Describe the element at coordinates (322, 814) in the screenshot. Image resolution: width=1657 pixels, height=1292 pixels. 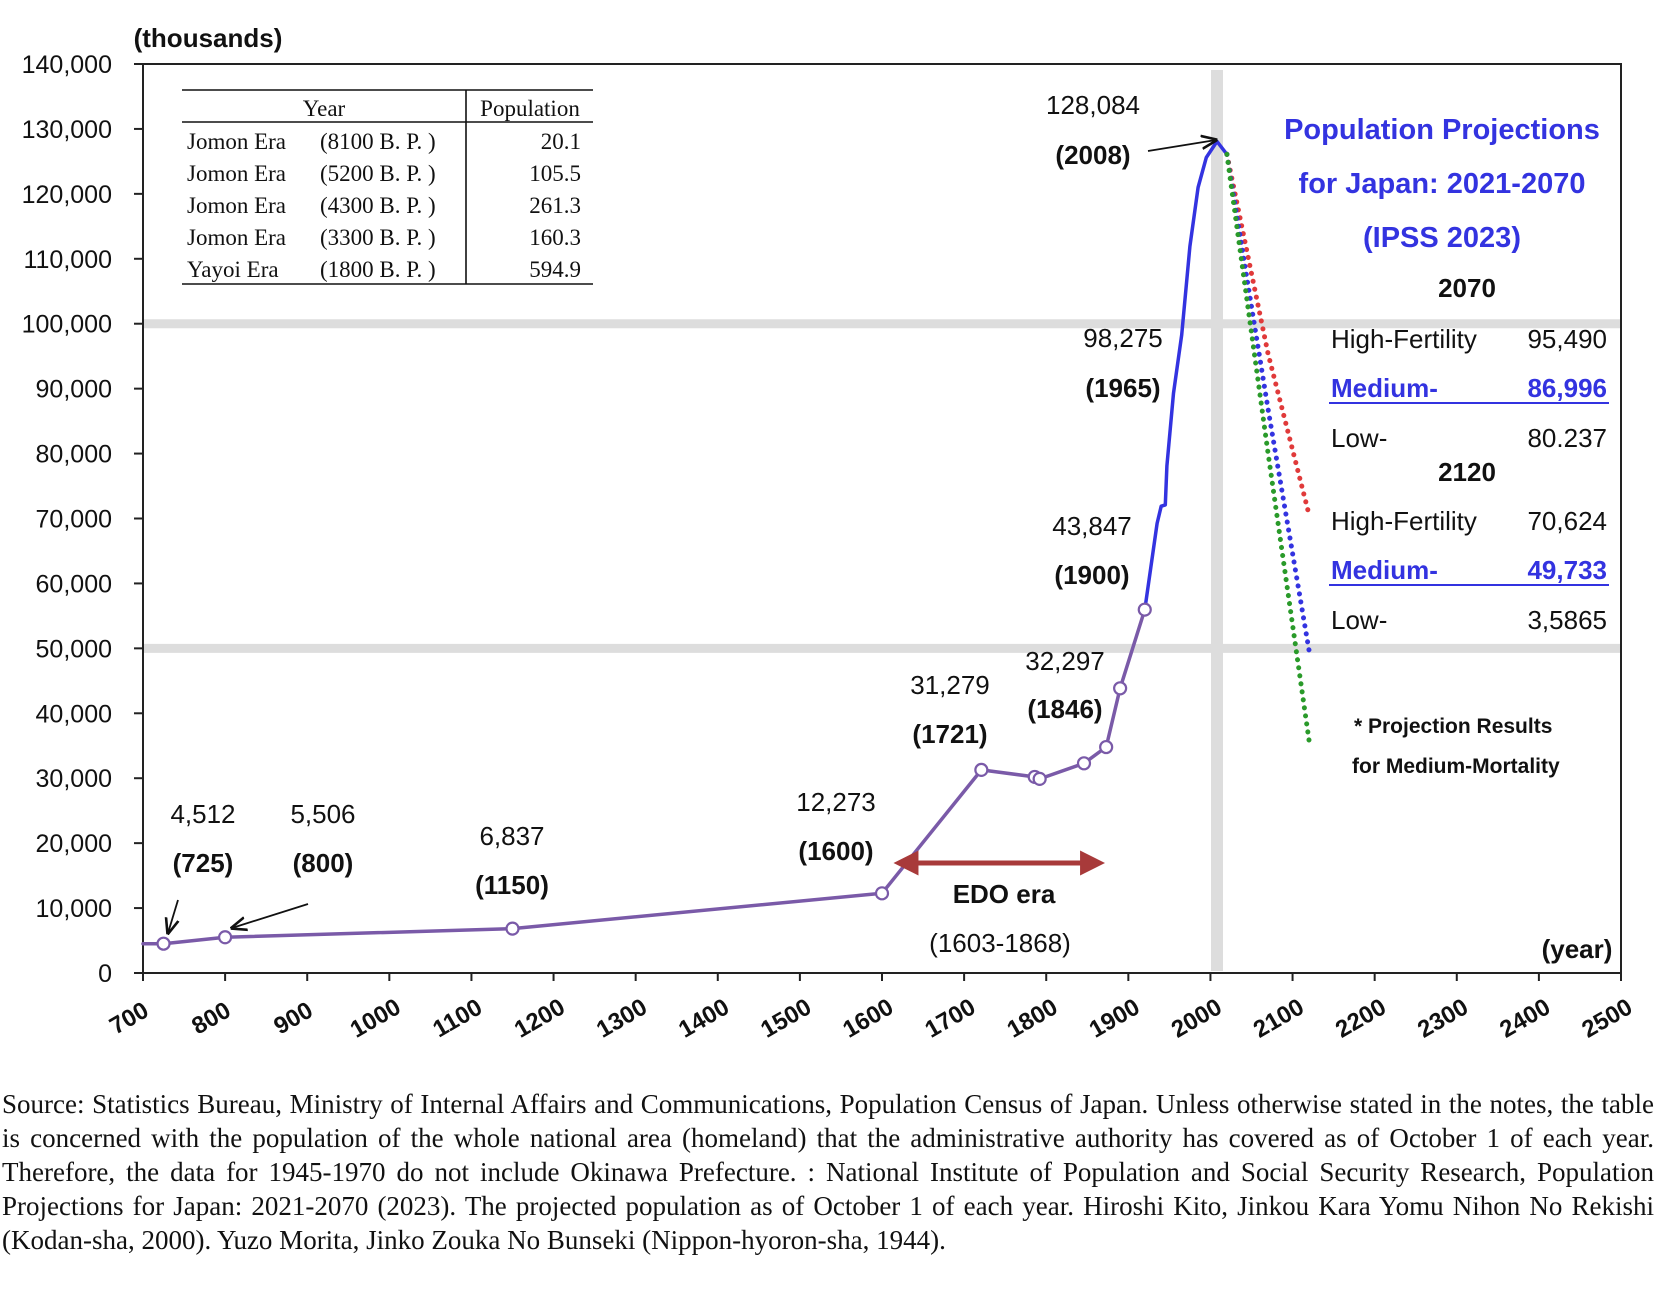
I see `point-value-label: 5,506` at that location.